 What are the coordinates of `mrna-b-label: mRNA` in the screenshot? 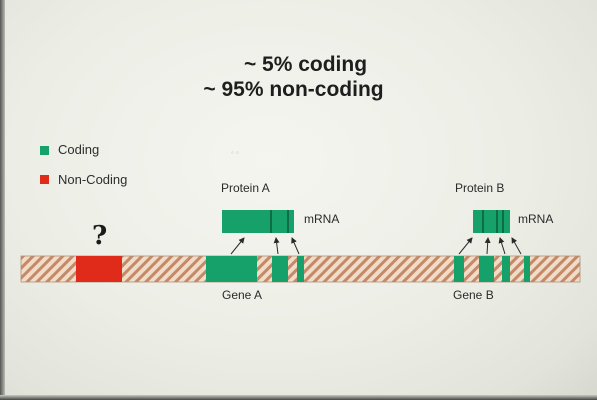 It's located at (536, 219).